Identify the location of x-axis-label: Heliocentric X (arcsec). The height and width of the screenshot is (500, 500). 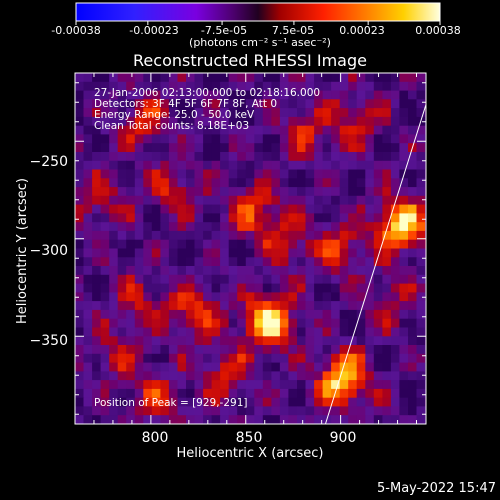
(250, 453).